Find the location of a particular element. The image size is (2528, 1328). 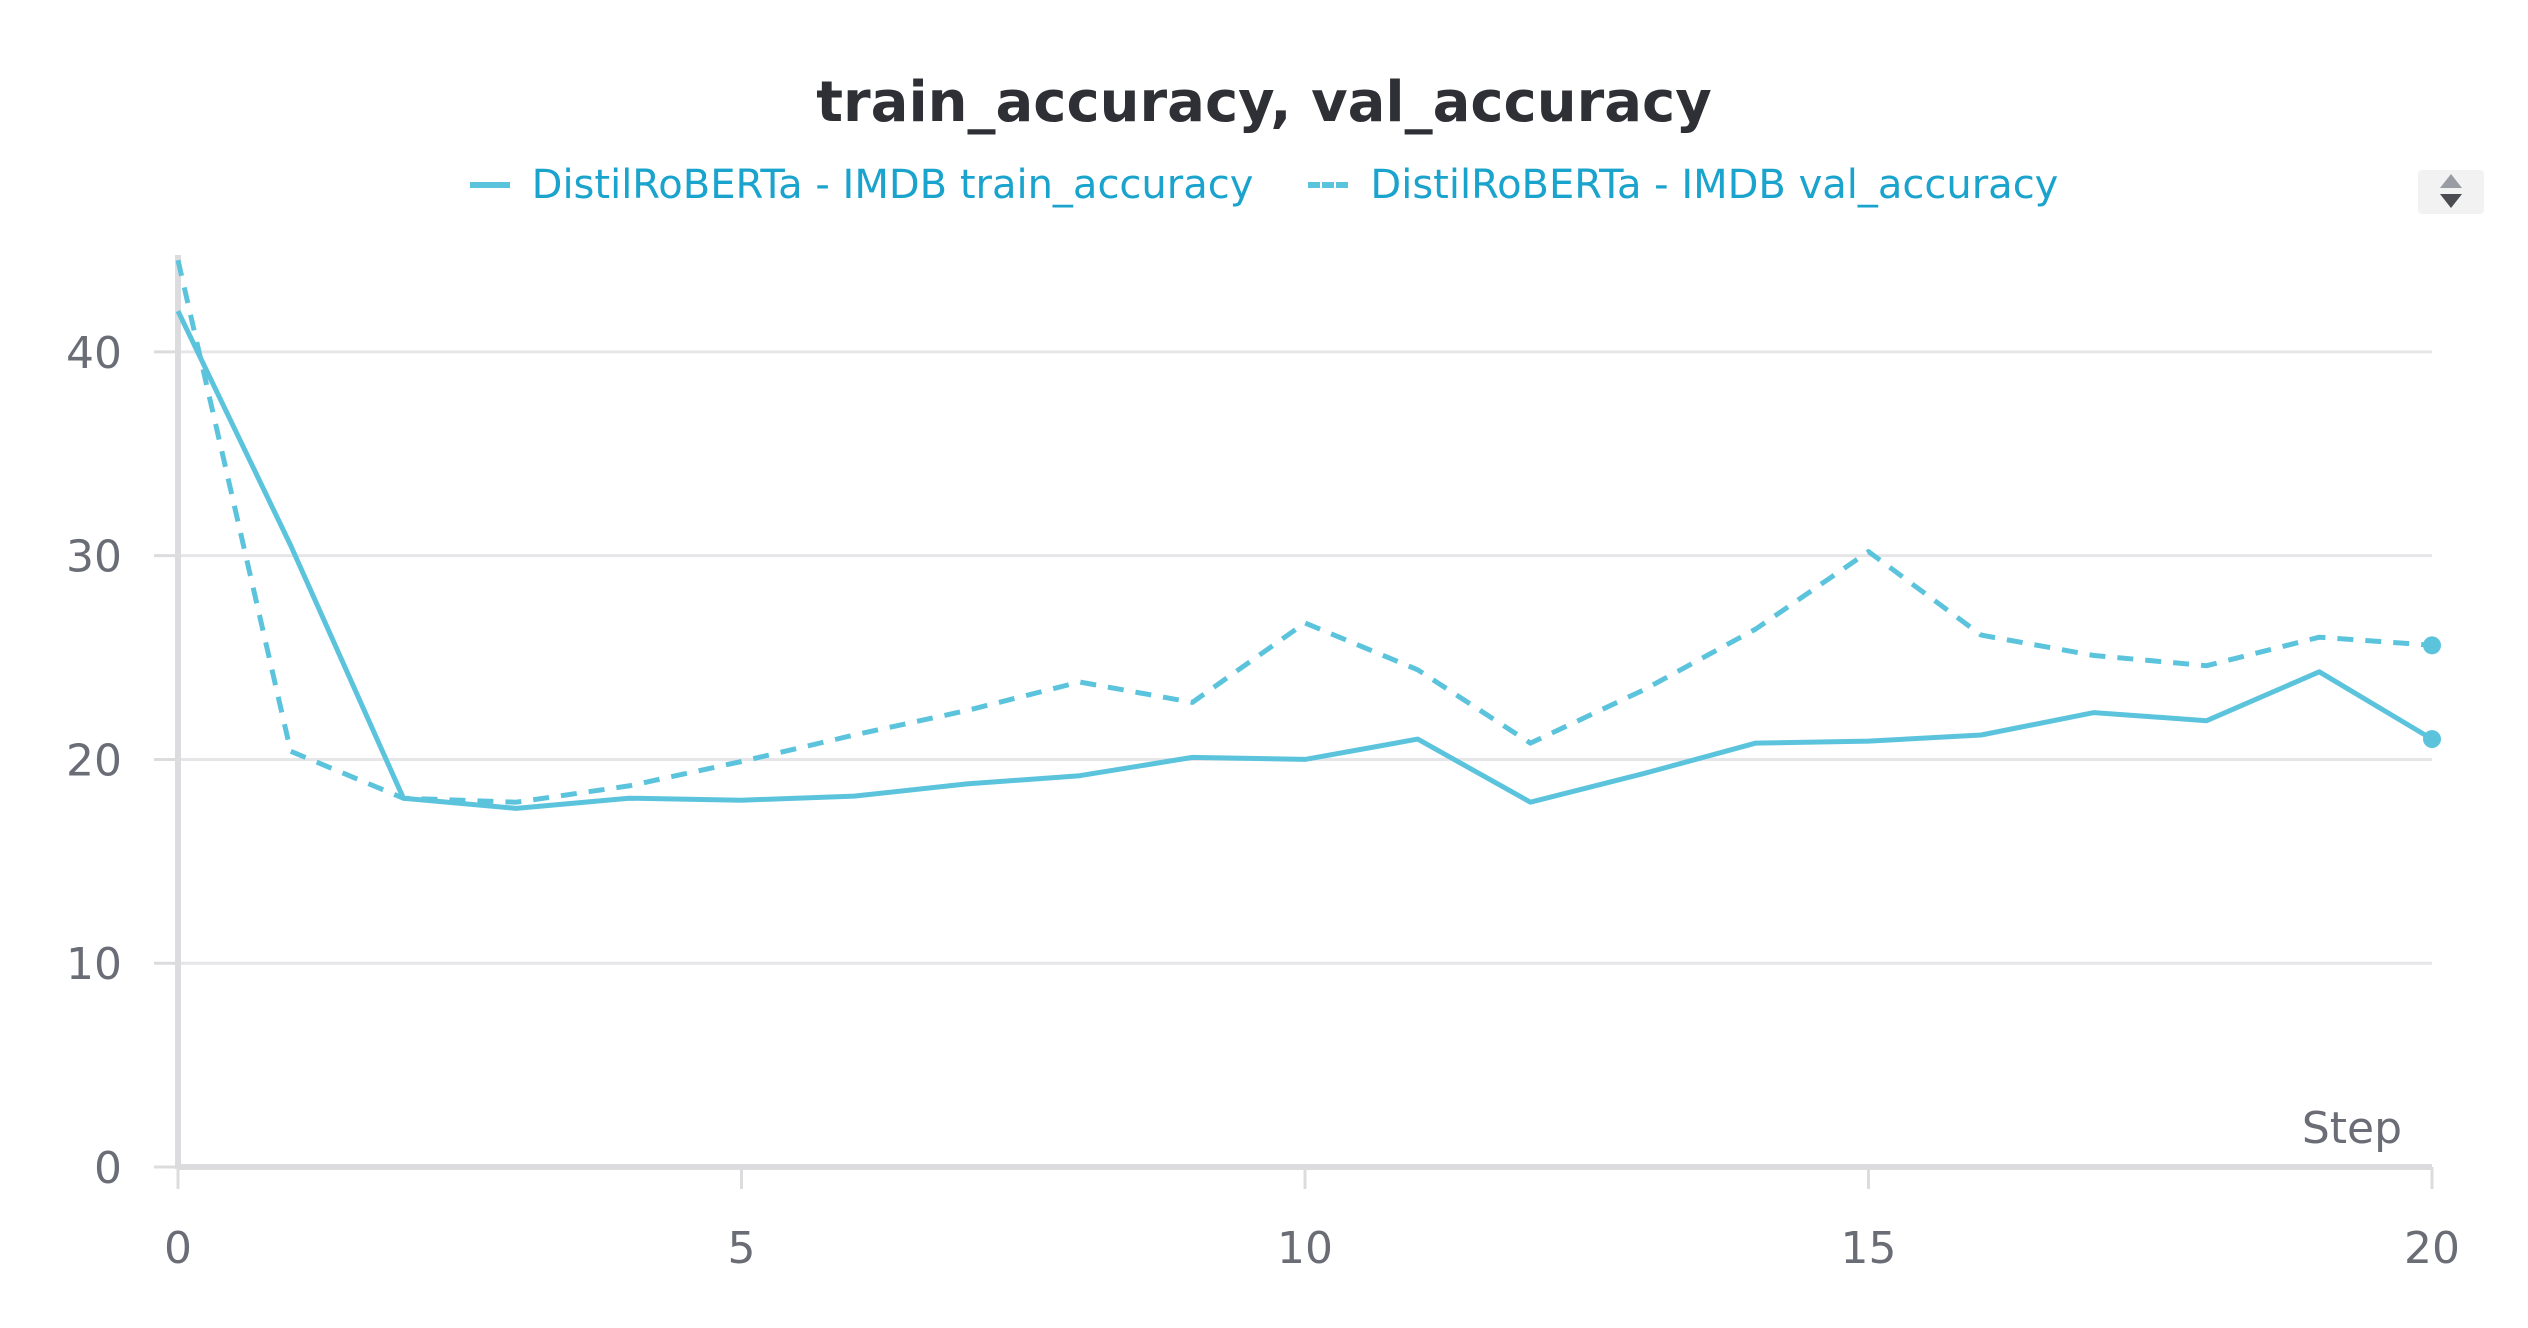

legend-scroll-icon is located at coordinates (2451, 192).